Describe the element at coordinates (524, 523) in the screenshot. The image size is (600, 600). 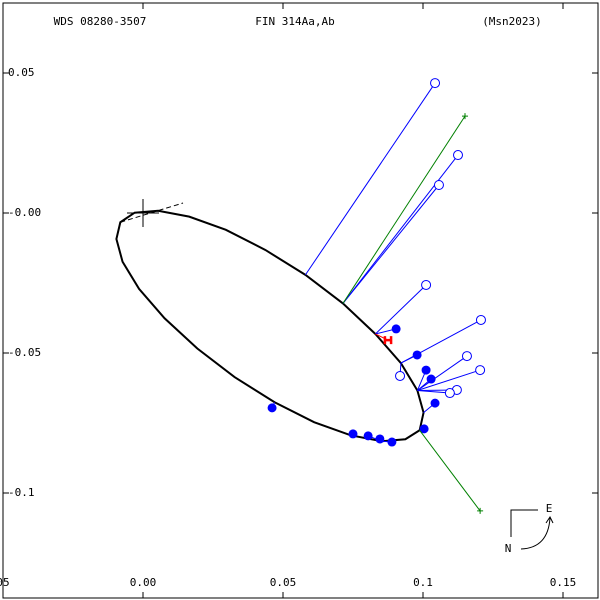
I see `compass-axes` at that location.